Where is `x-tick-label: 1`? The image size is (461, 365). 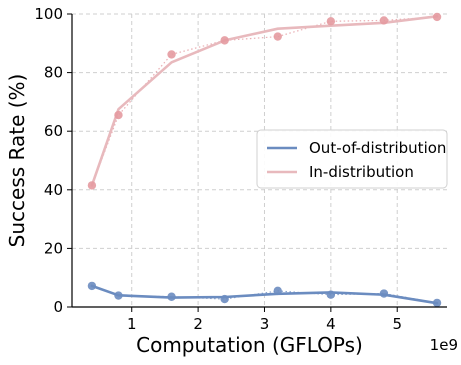 x-tick-label: 1 is located at coordinates (132, 324).